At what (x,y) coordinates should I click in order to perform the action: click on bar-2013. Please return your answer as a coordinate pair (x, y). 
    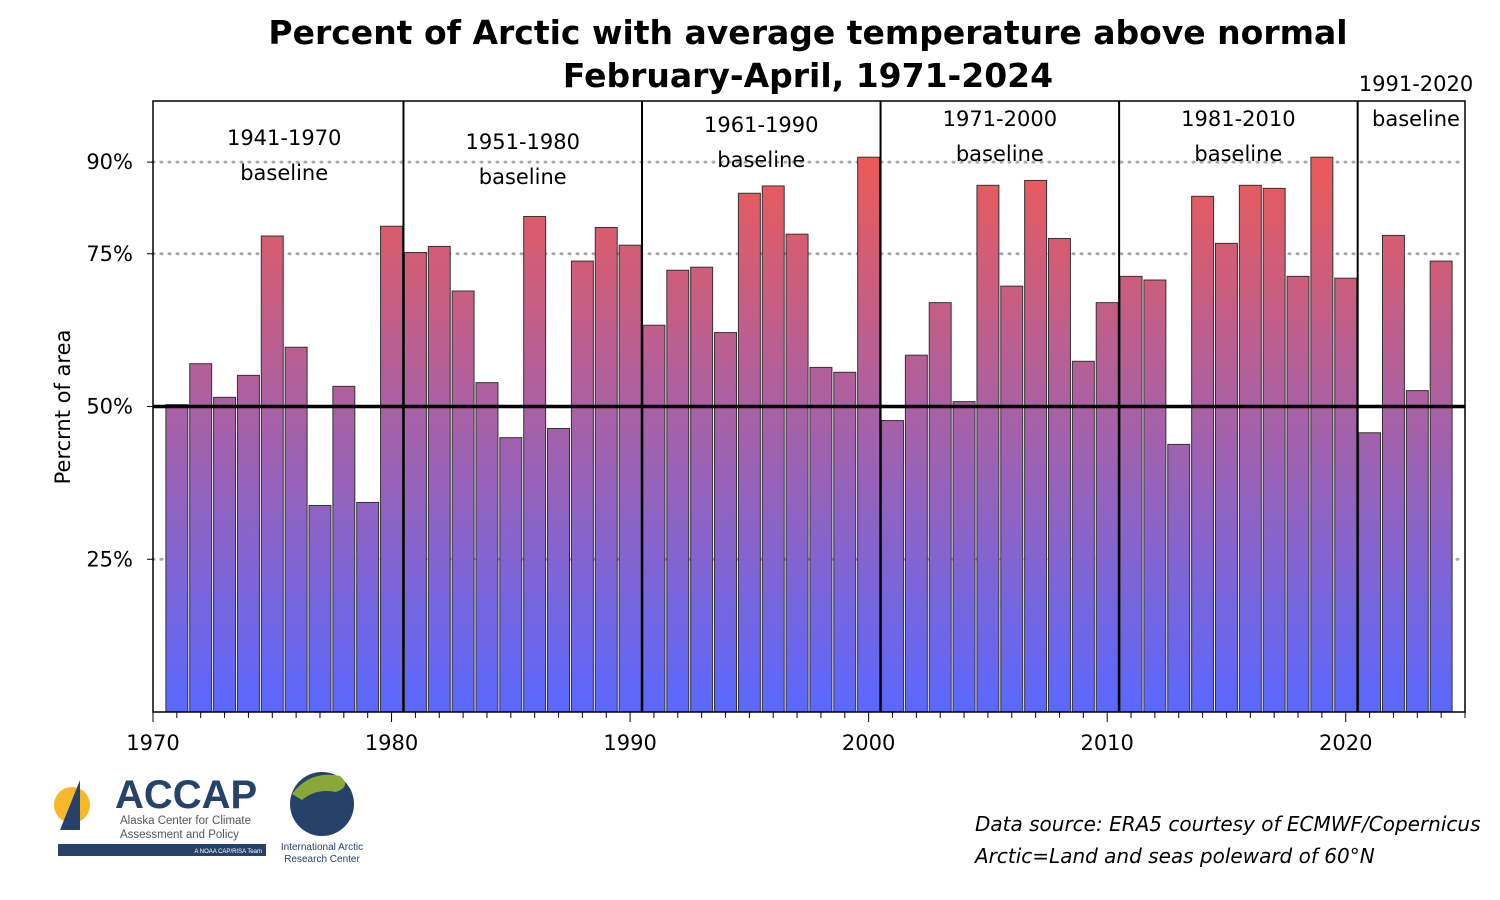
    Looking at the image, I should click on (1179, 578).